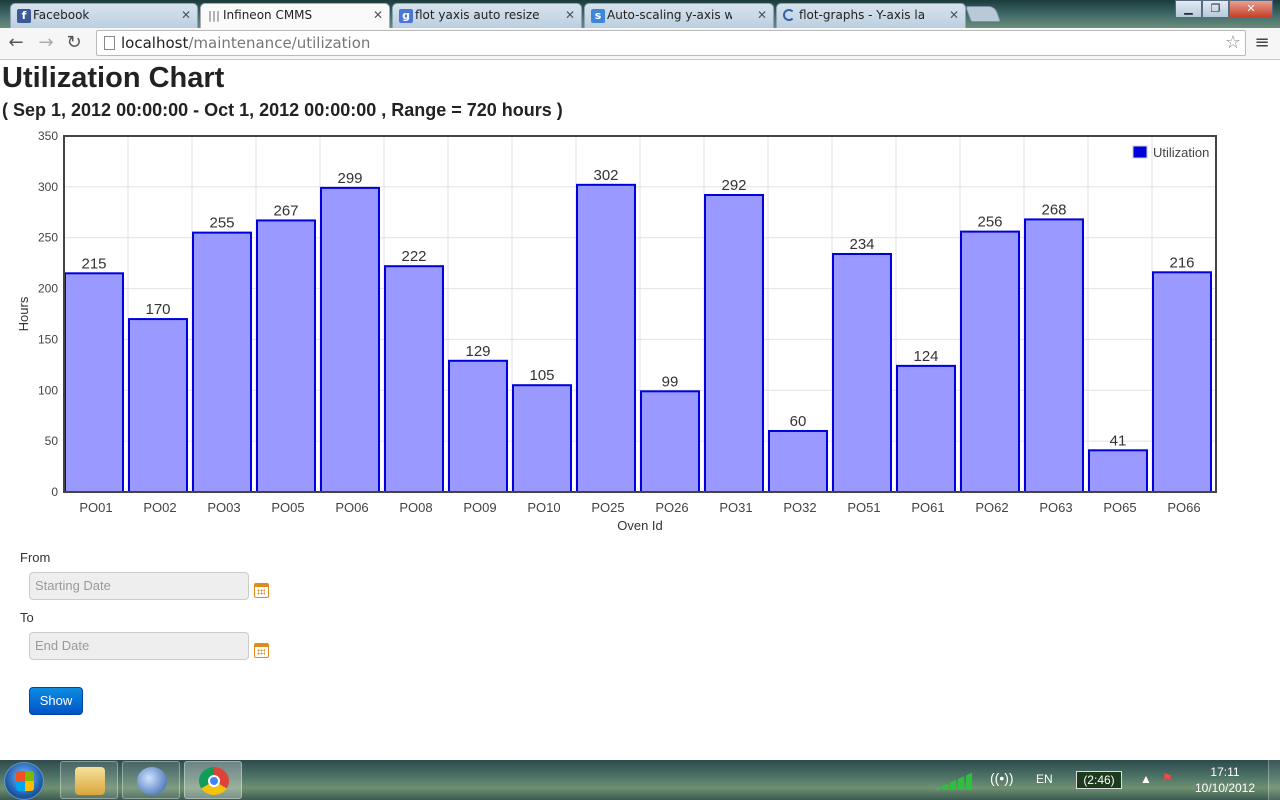 Image resolution: width=1280 pixels, height=800 pixels. I want to click on x-tick-label: PO05, so click(287, 507).